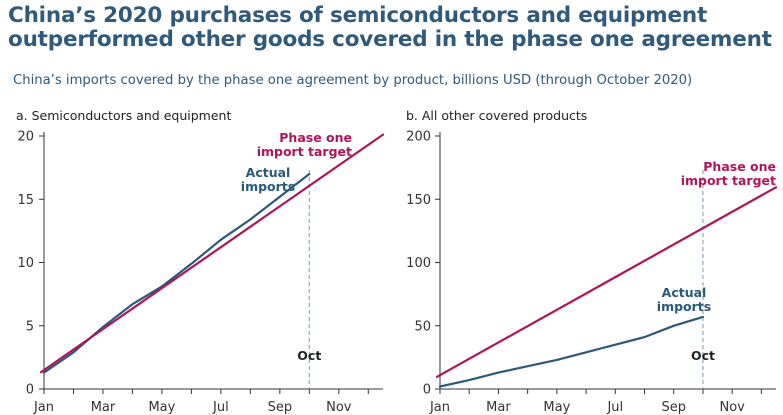 The image size is (783, 415). Describe the element at coordinates (496, 115) in the screenshot. I see `panel-b-title: b. All other covered products` at that location.